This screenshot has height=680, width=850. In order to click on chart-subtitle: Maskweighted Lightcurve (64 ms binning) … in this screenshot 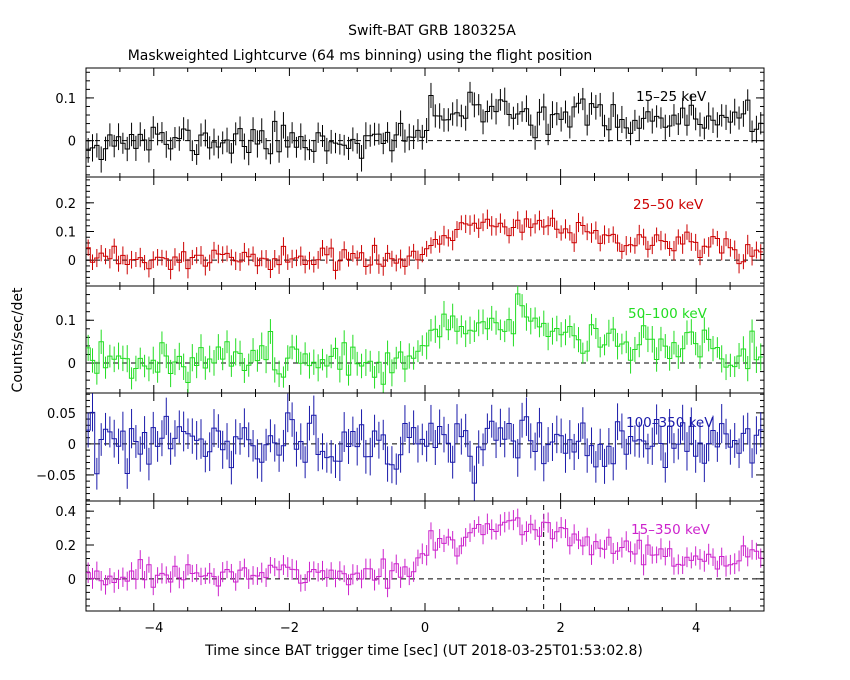, I will do `click(360, 56)`.